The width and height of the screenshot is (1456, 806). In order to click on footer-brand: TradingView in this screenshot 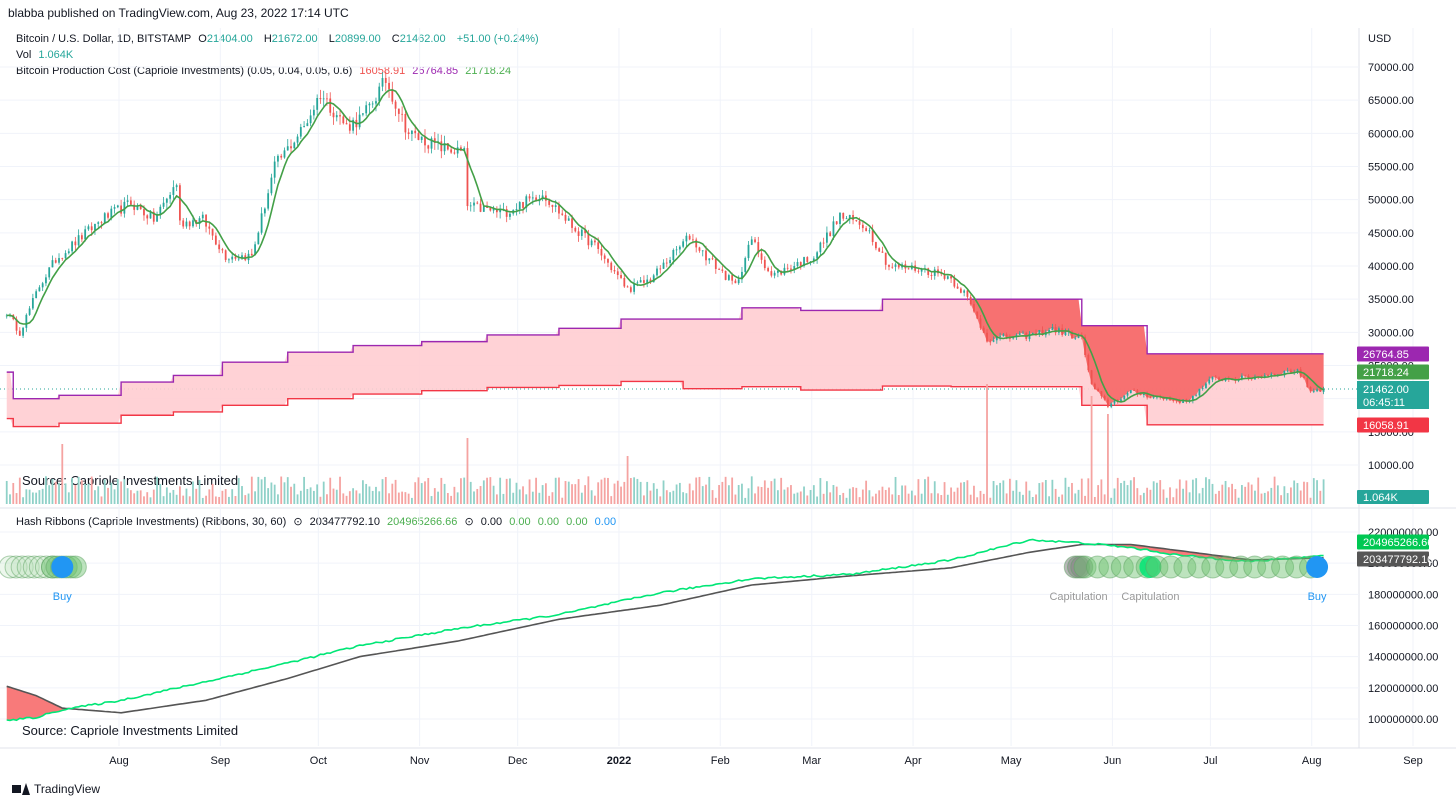, I will do `click(67, 789)`.